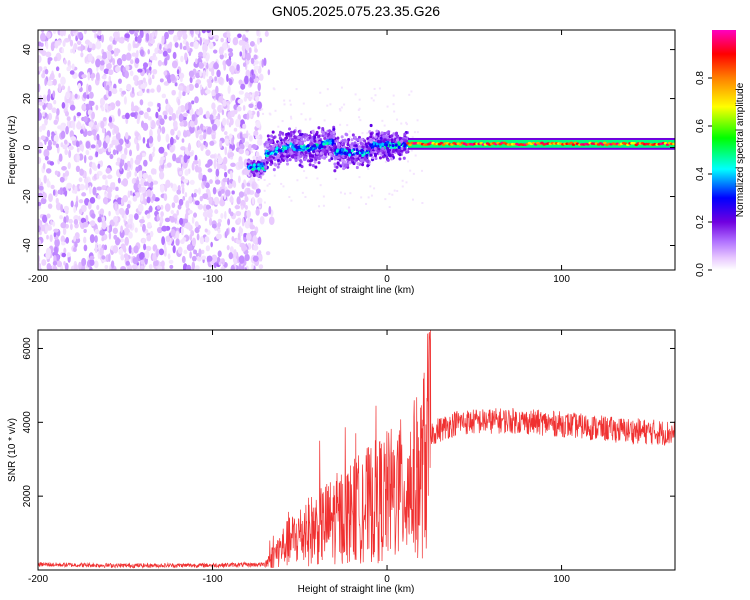  I want to click on y-tick-label: -20, so click(27, 196).